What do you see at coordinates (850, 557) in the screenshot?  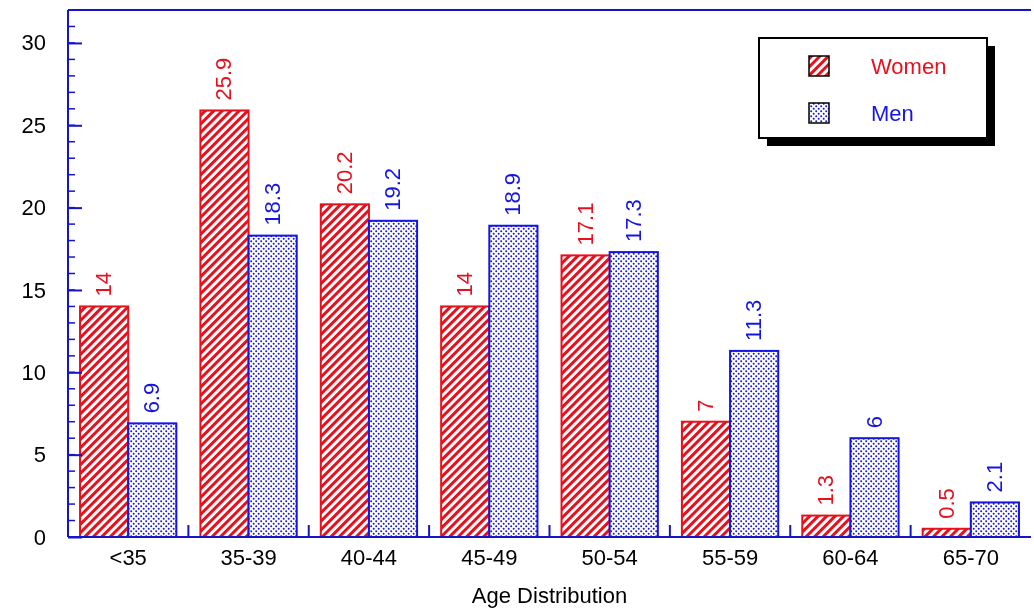 I see `x-tick-label: 60-64` at bounding box center [850, 557].